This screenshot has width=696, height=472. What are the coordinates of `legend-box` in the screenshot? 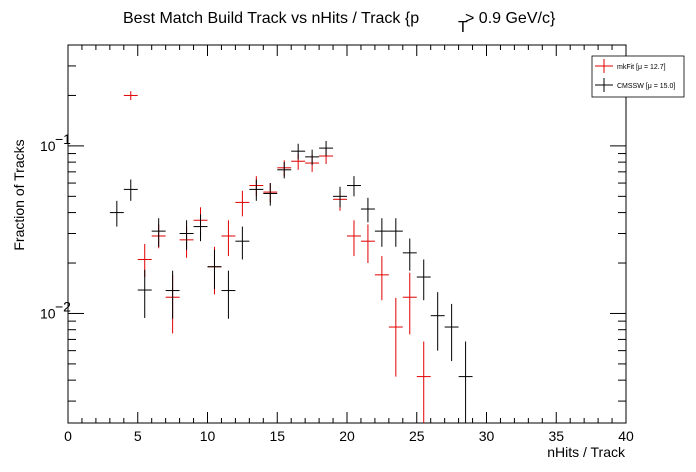 It's located at (638, 76).